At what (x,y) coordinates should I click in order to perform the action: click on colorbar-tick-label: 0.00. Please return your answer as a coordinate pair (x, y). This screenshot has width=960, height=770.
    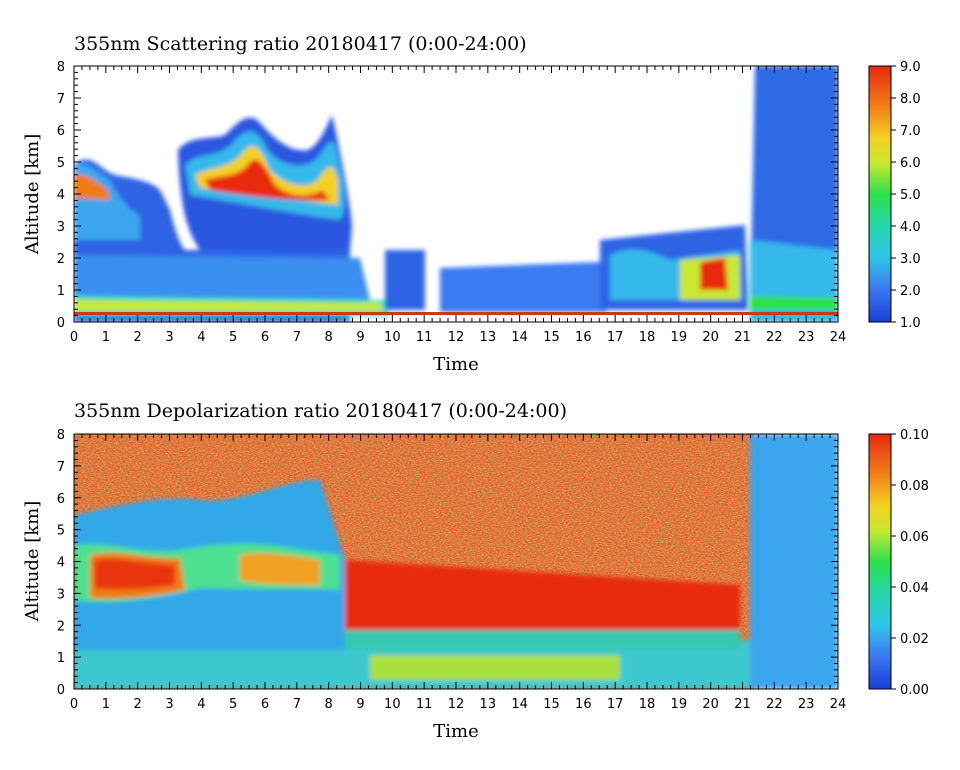
    Looking at the image, I should click on (914, 690).